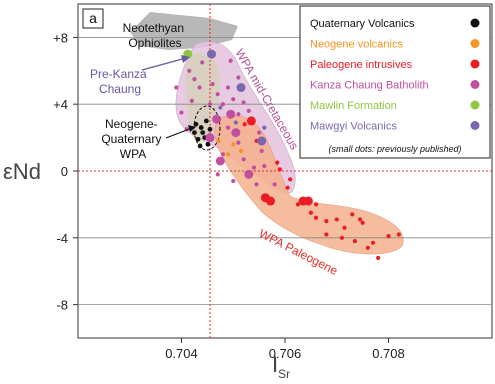 The width and height of the screenshot is (495, 384). What do you see at coordinates (361, 65) in the screenshot?
I see `legend-label: Paleogene intrusives` at bounding box center [361, 65].